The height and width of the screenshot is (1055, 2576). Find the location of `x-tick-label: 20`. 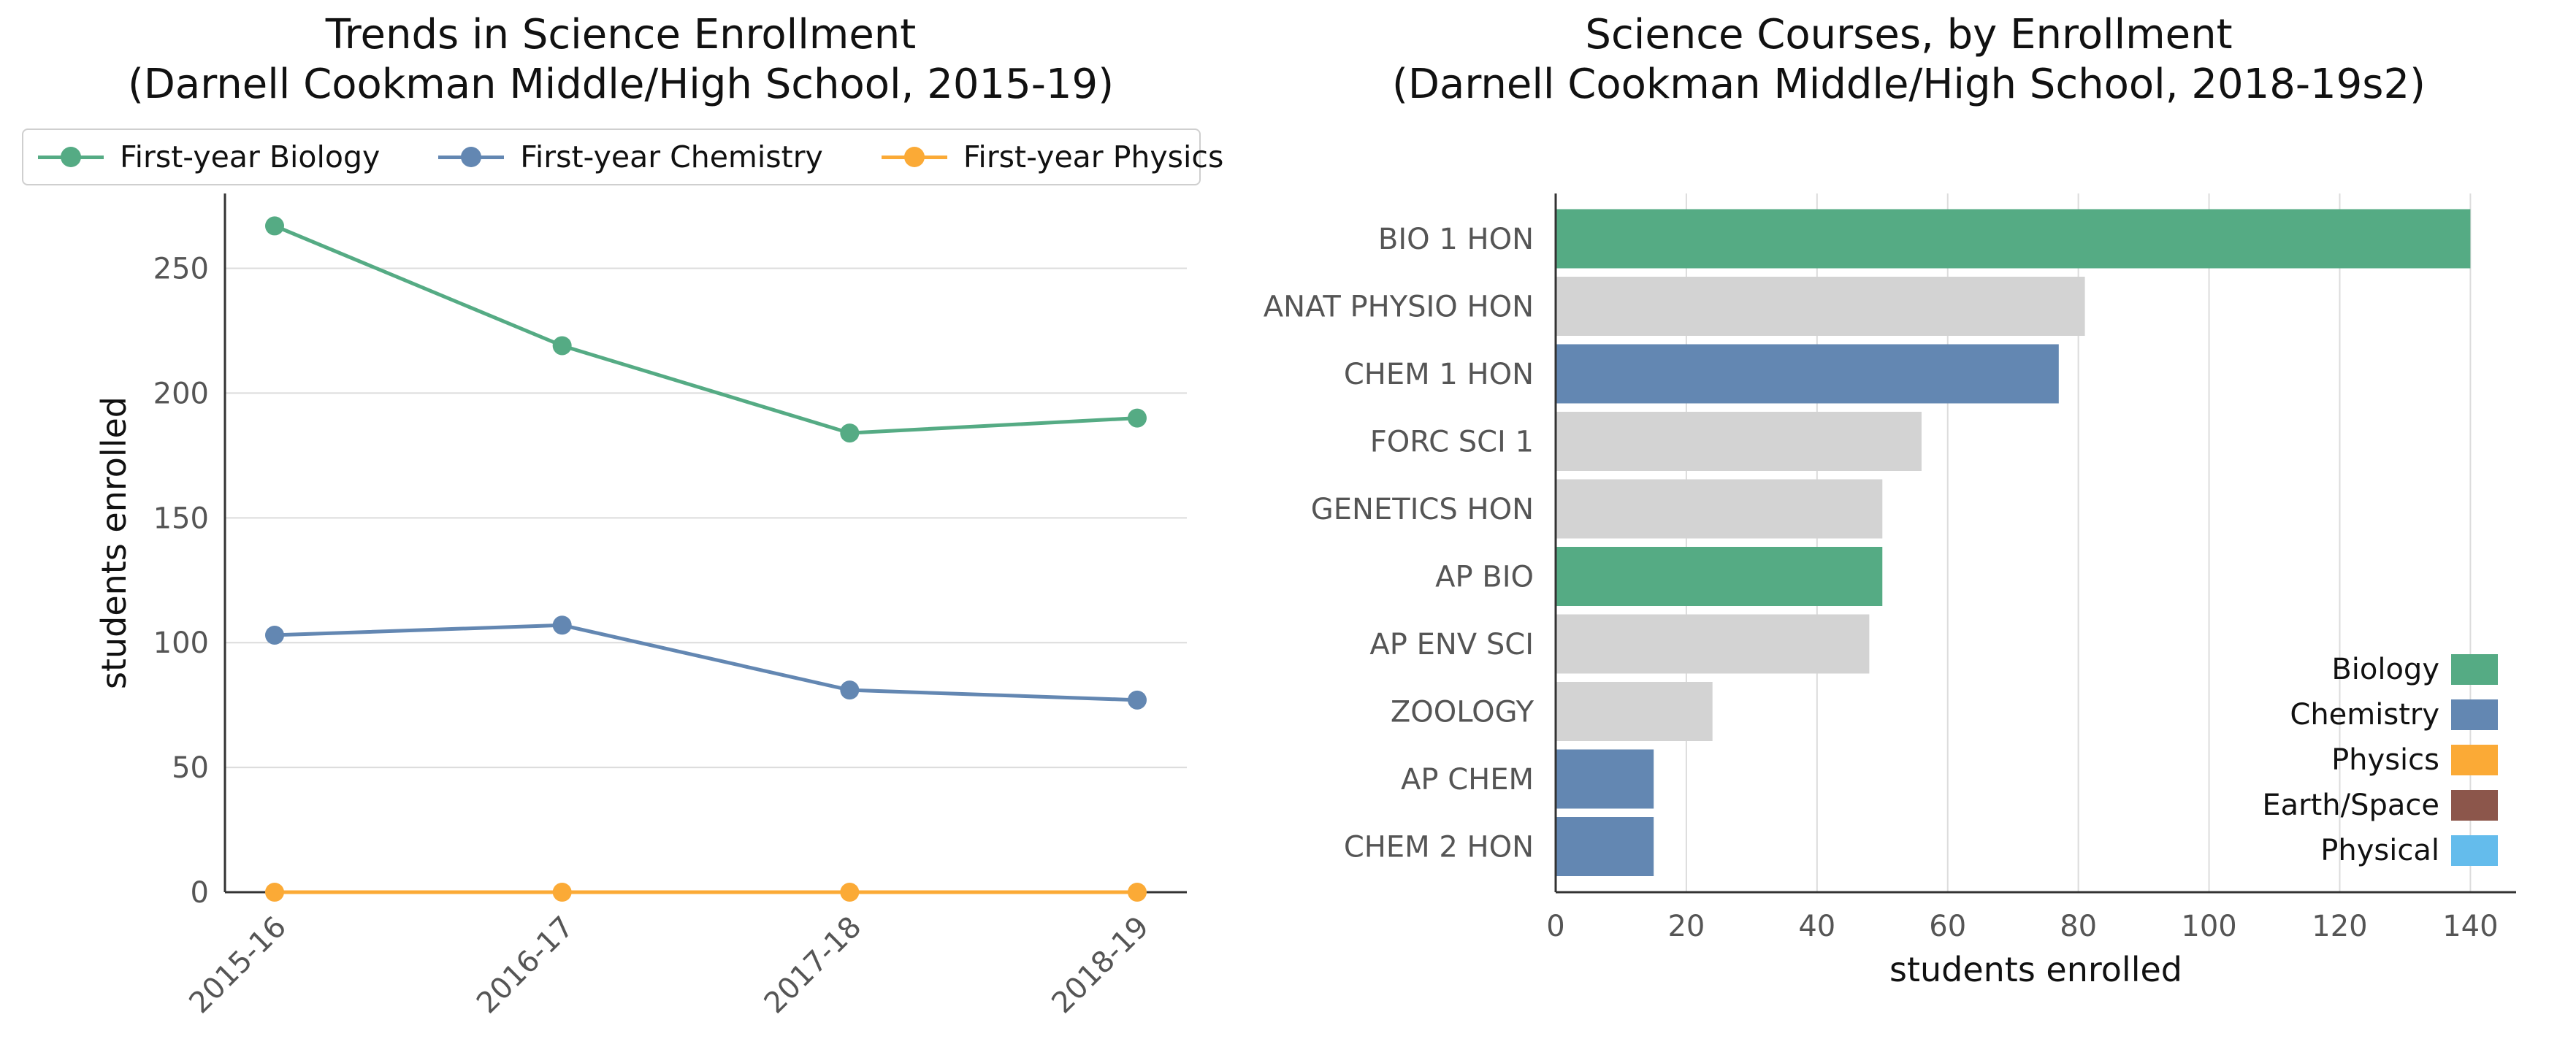

x-tick-label: 20 is located at coordinates (1686, 926).